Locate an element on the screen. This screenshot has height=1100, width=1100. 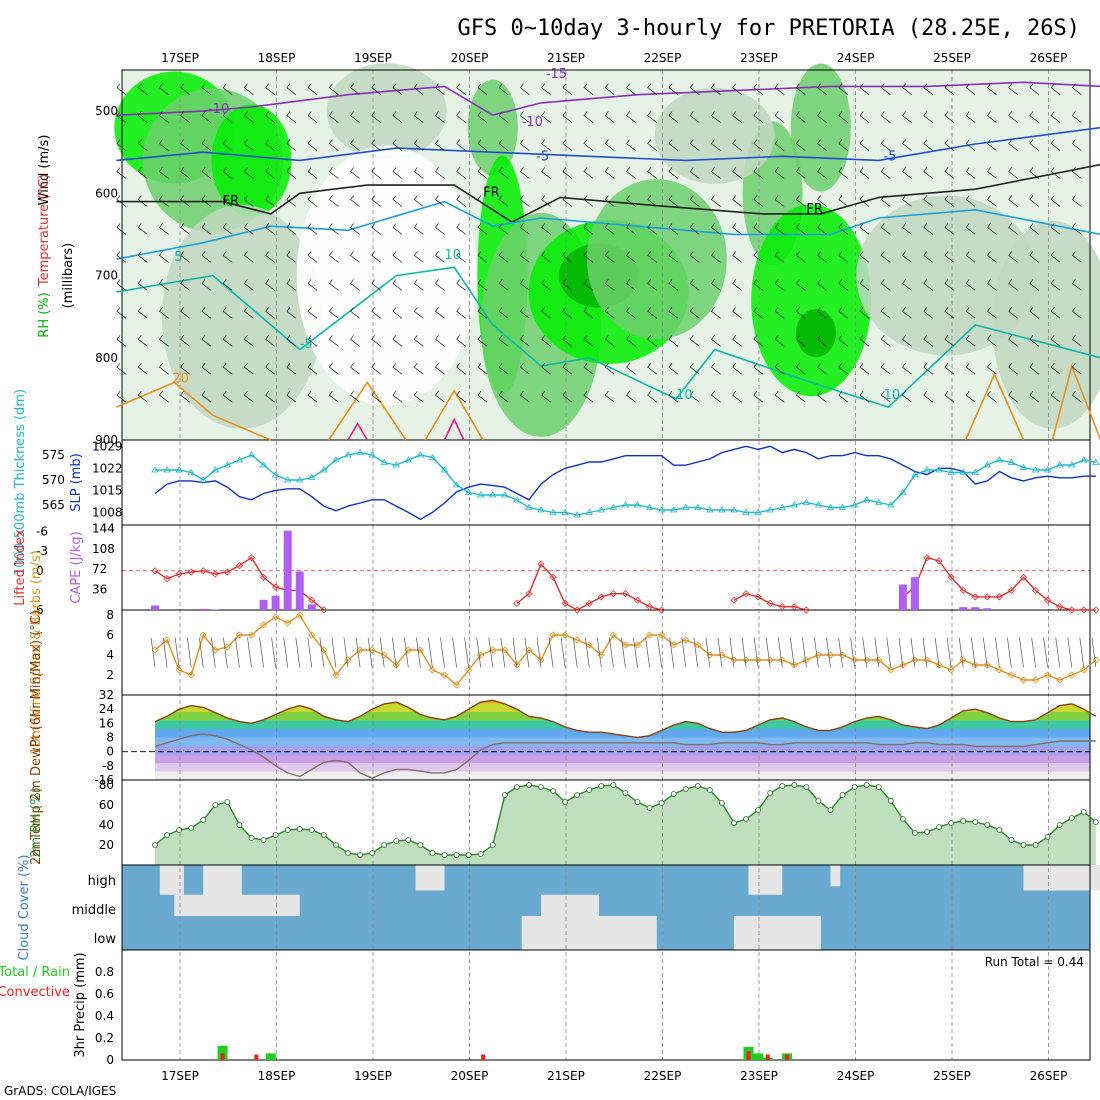
contour-label: -15 is located at coordinates (556, 74).